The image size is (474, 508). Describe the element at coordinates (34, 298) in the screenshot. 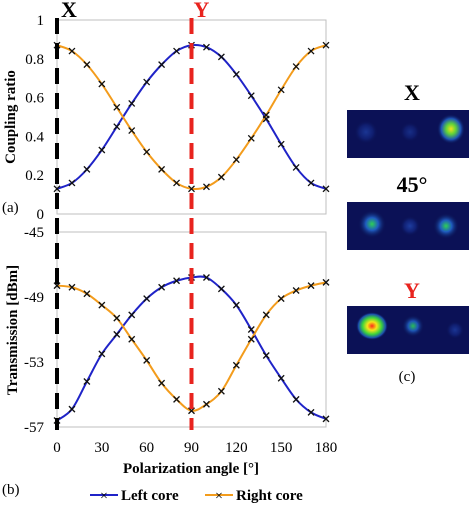

I see `y-tick-label-b: -49` at that location.